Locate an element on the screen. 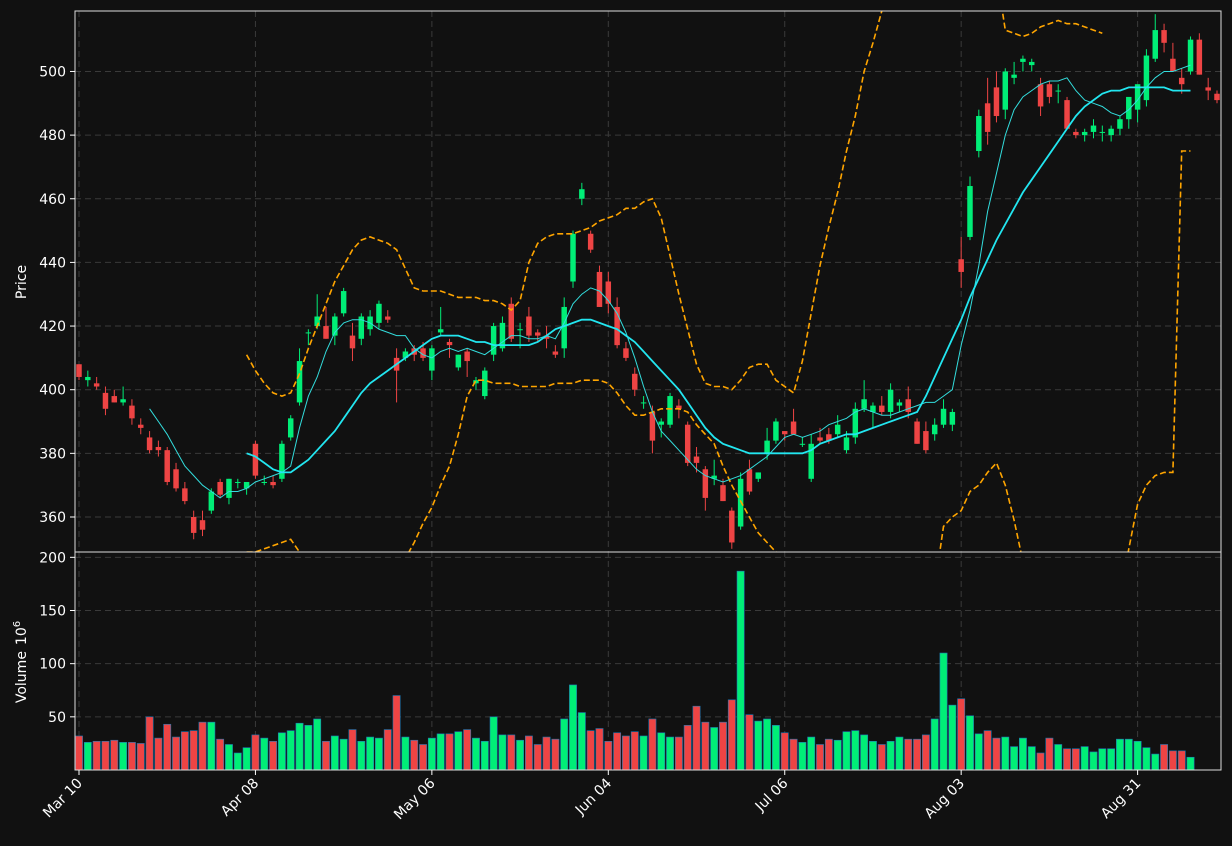  volume-axis-label-text: Volume is located at coordinates (22, 677).